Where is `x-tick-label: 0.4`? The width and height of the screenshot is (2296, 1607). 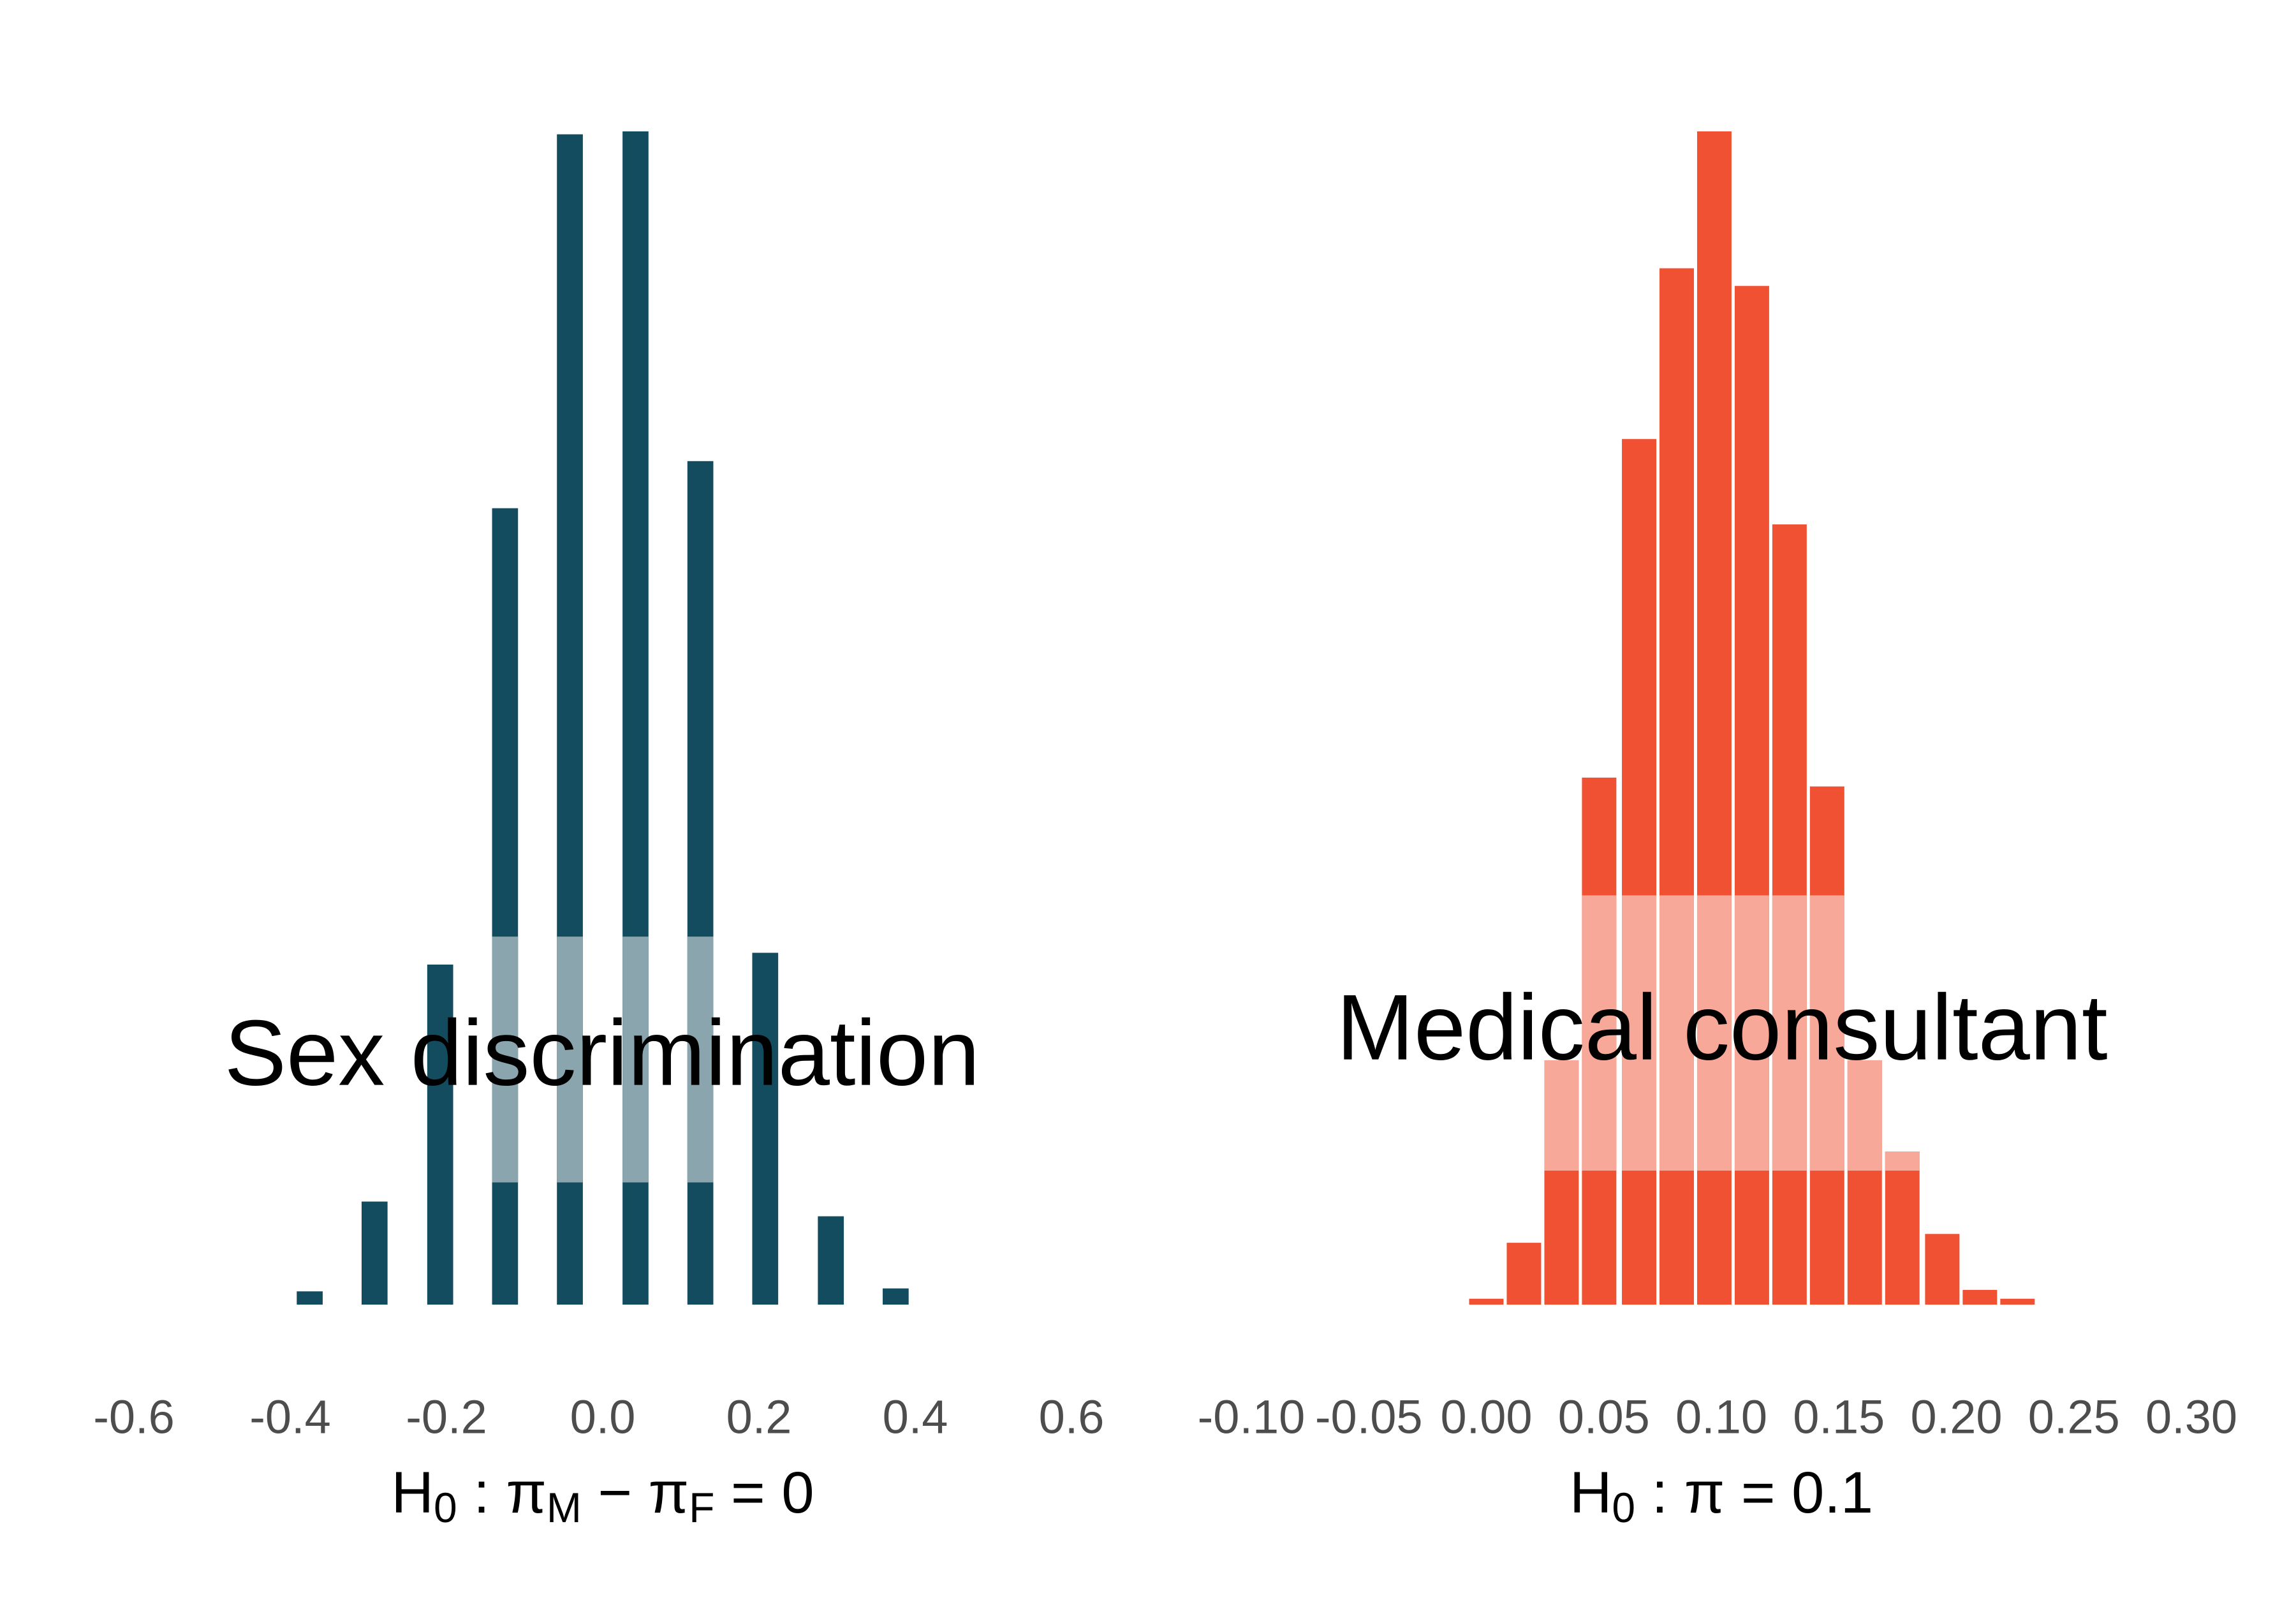
x-tick-label: 0.4 is located at coordinates (916, 1417).